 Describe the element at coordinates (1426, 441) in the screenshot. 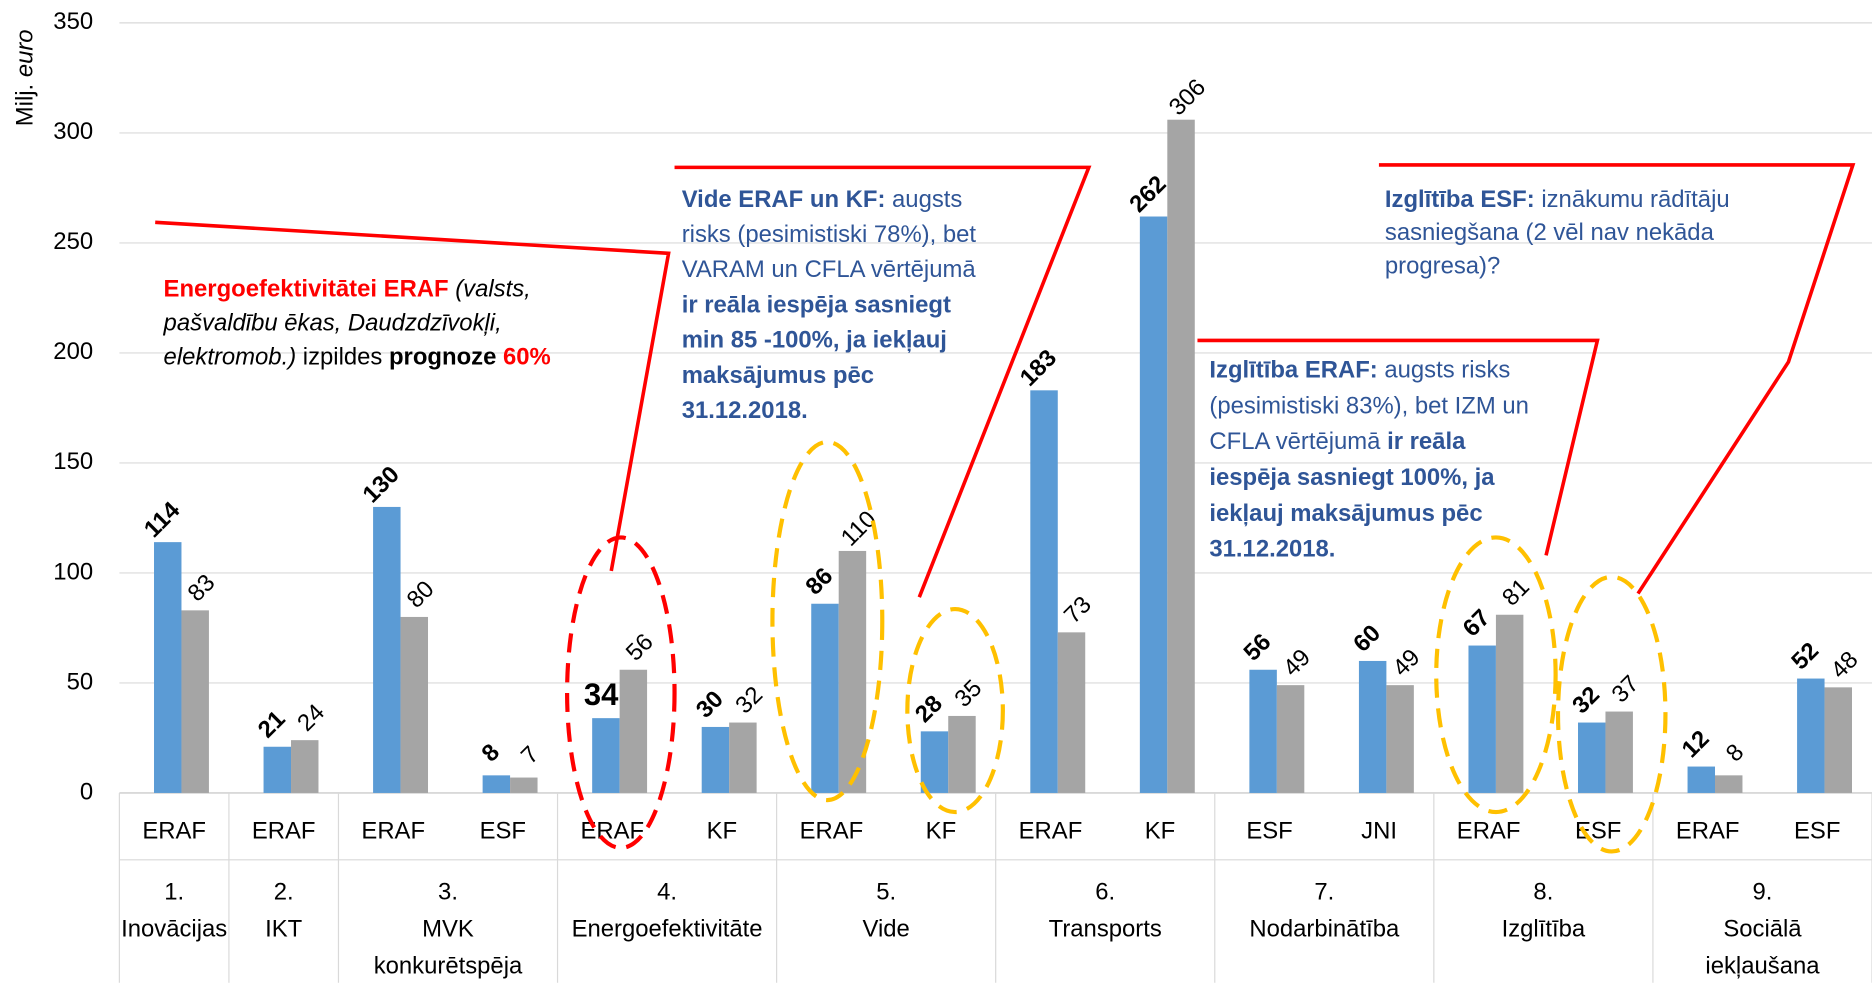

I see `annotation-text: ir reāla` at that location.